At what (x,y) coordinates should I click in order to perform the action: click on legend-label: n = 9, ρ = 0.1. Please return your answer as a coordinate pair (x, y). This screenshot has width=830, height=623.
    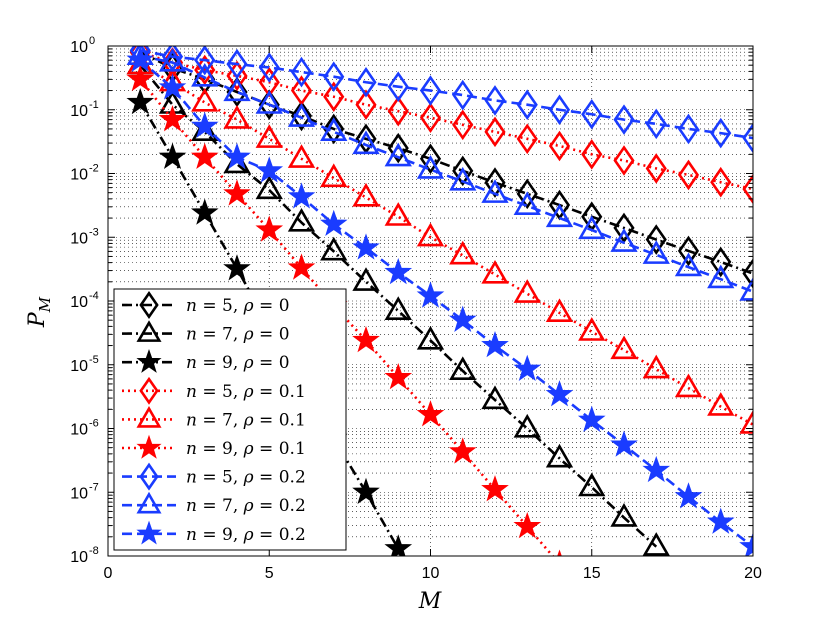
    Looking at the image, I should click on (246, 449).